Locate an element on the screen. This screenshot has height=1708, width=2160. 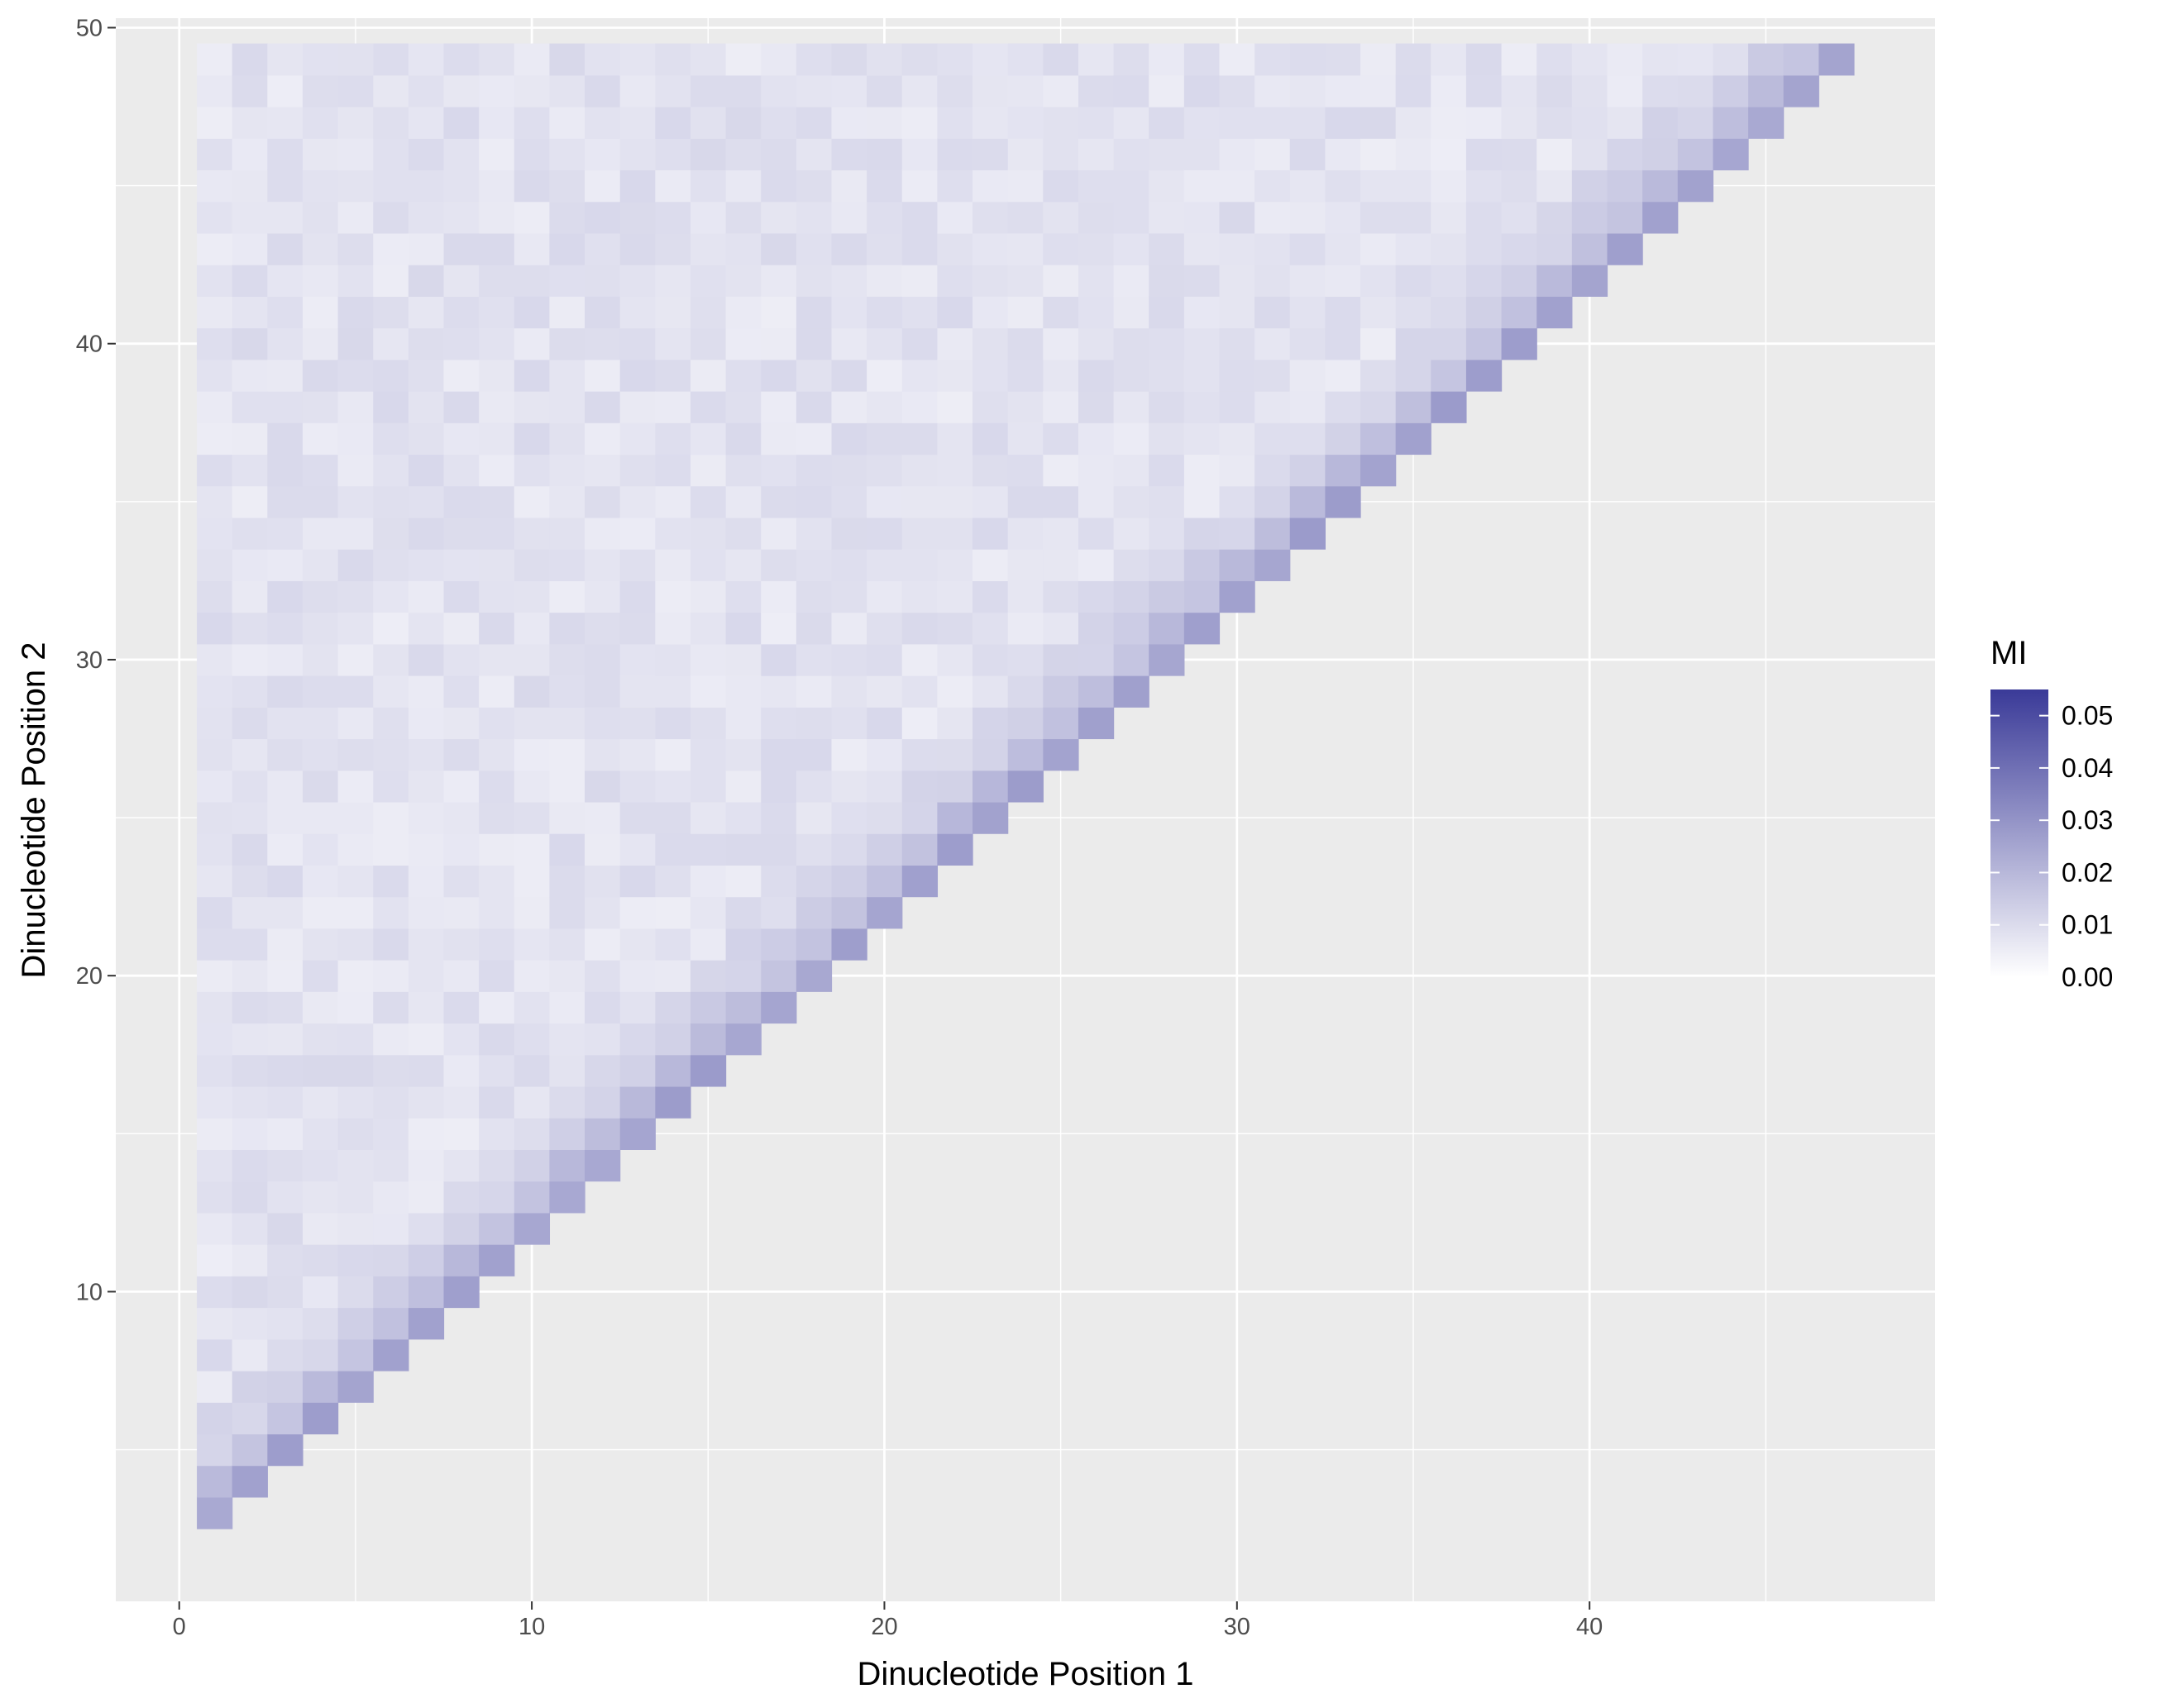
y-tick-label: 50 is located at coordinates (89, 28).